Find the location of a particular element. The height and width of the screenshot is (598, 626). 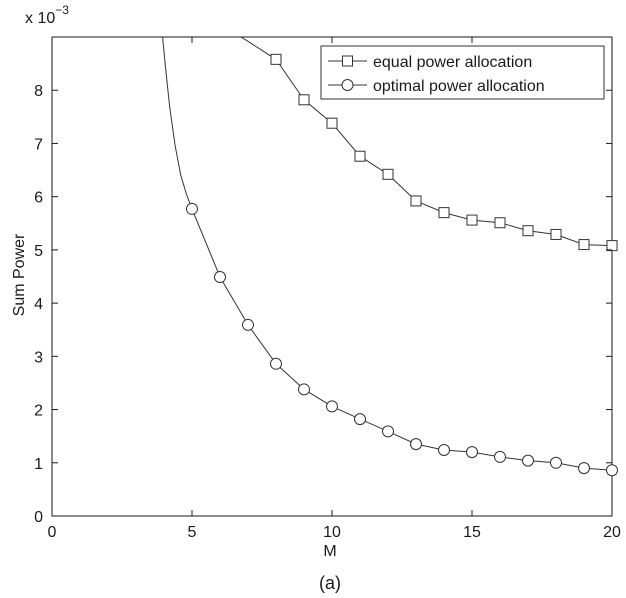

x-tick-label: 15 is located at coordinates (472, 532).